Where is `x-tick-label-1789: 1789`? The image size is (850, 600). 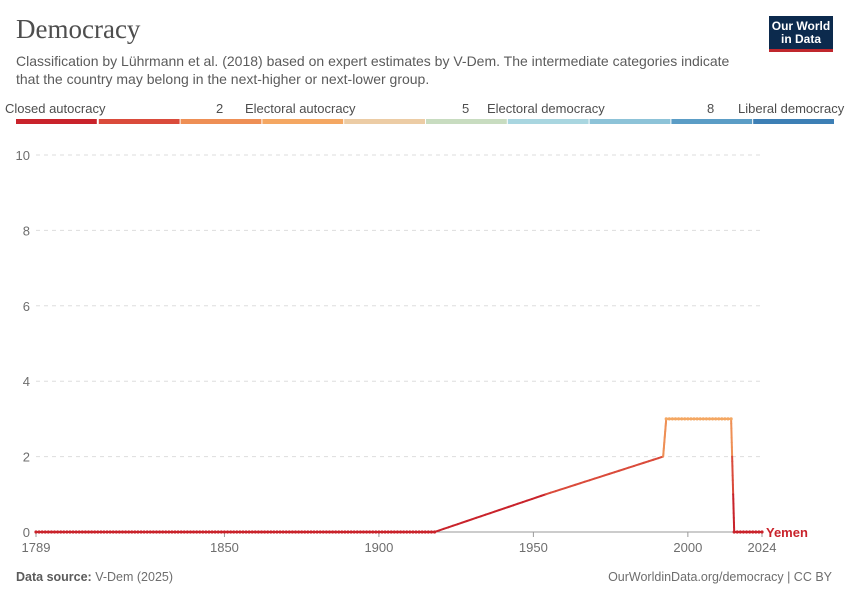
x-tick-label-1789: 1789 is located at coordinates (36, 547).